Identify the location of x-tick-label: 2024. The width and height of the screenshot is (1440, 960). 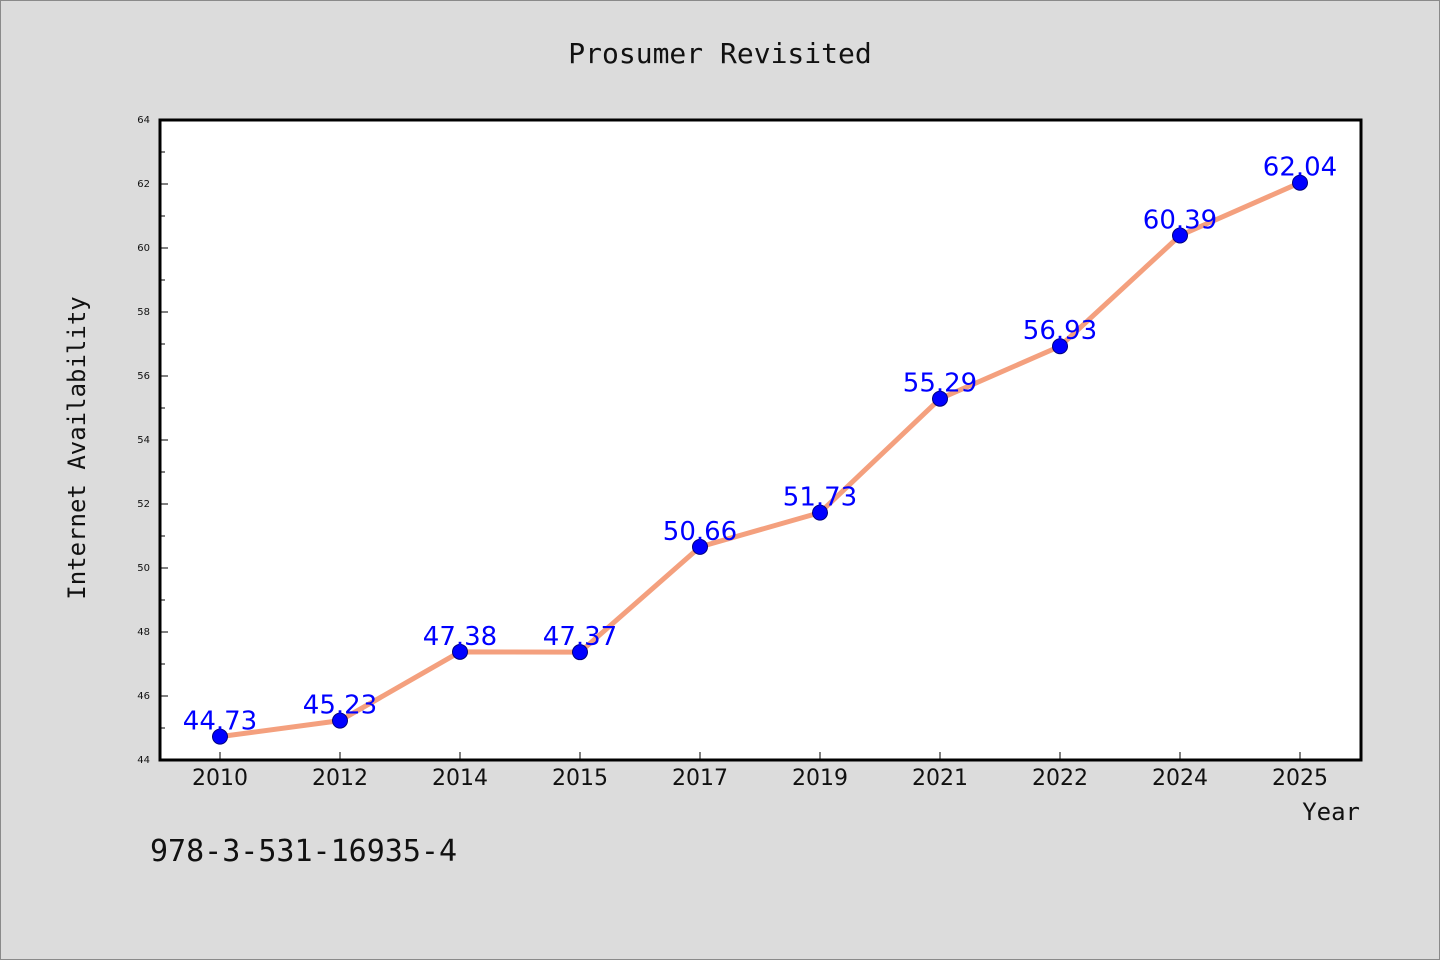
(1180, 778).